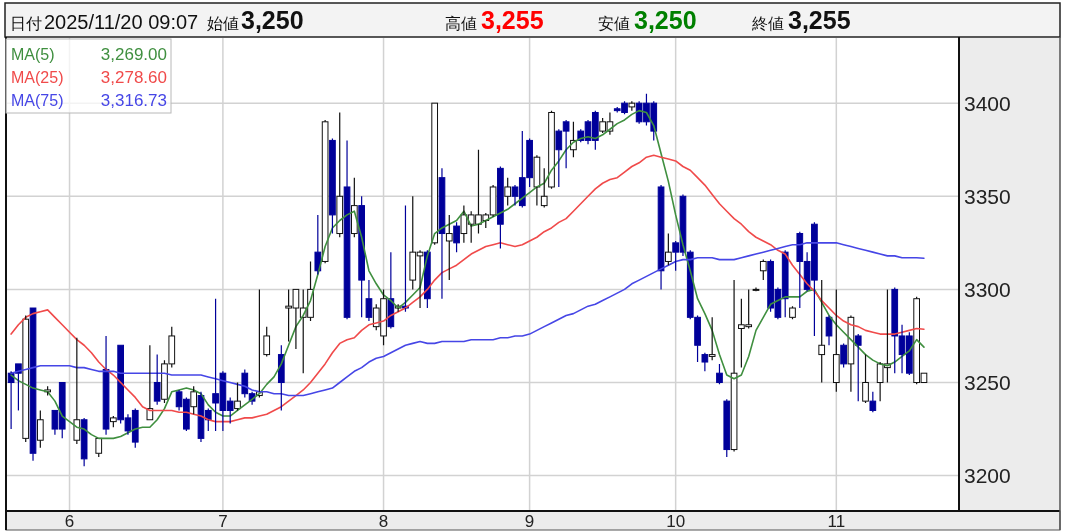 The height and width of the screenshot is (532, 1069). What do you see at coordinates (614, 23) in the screenshot?
I see `text: 安値` at bounding box center [614, 23].